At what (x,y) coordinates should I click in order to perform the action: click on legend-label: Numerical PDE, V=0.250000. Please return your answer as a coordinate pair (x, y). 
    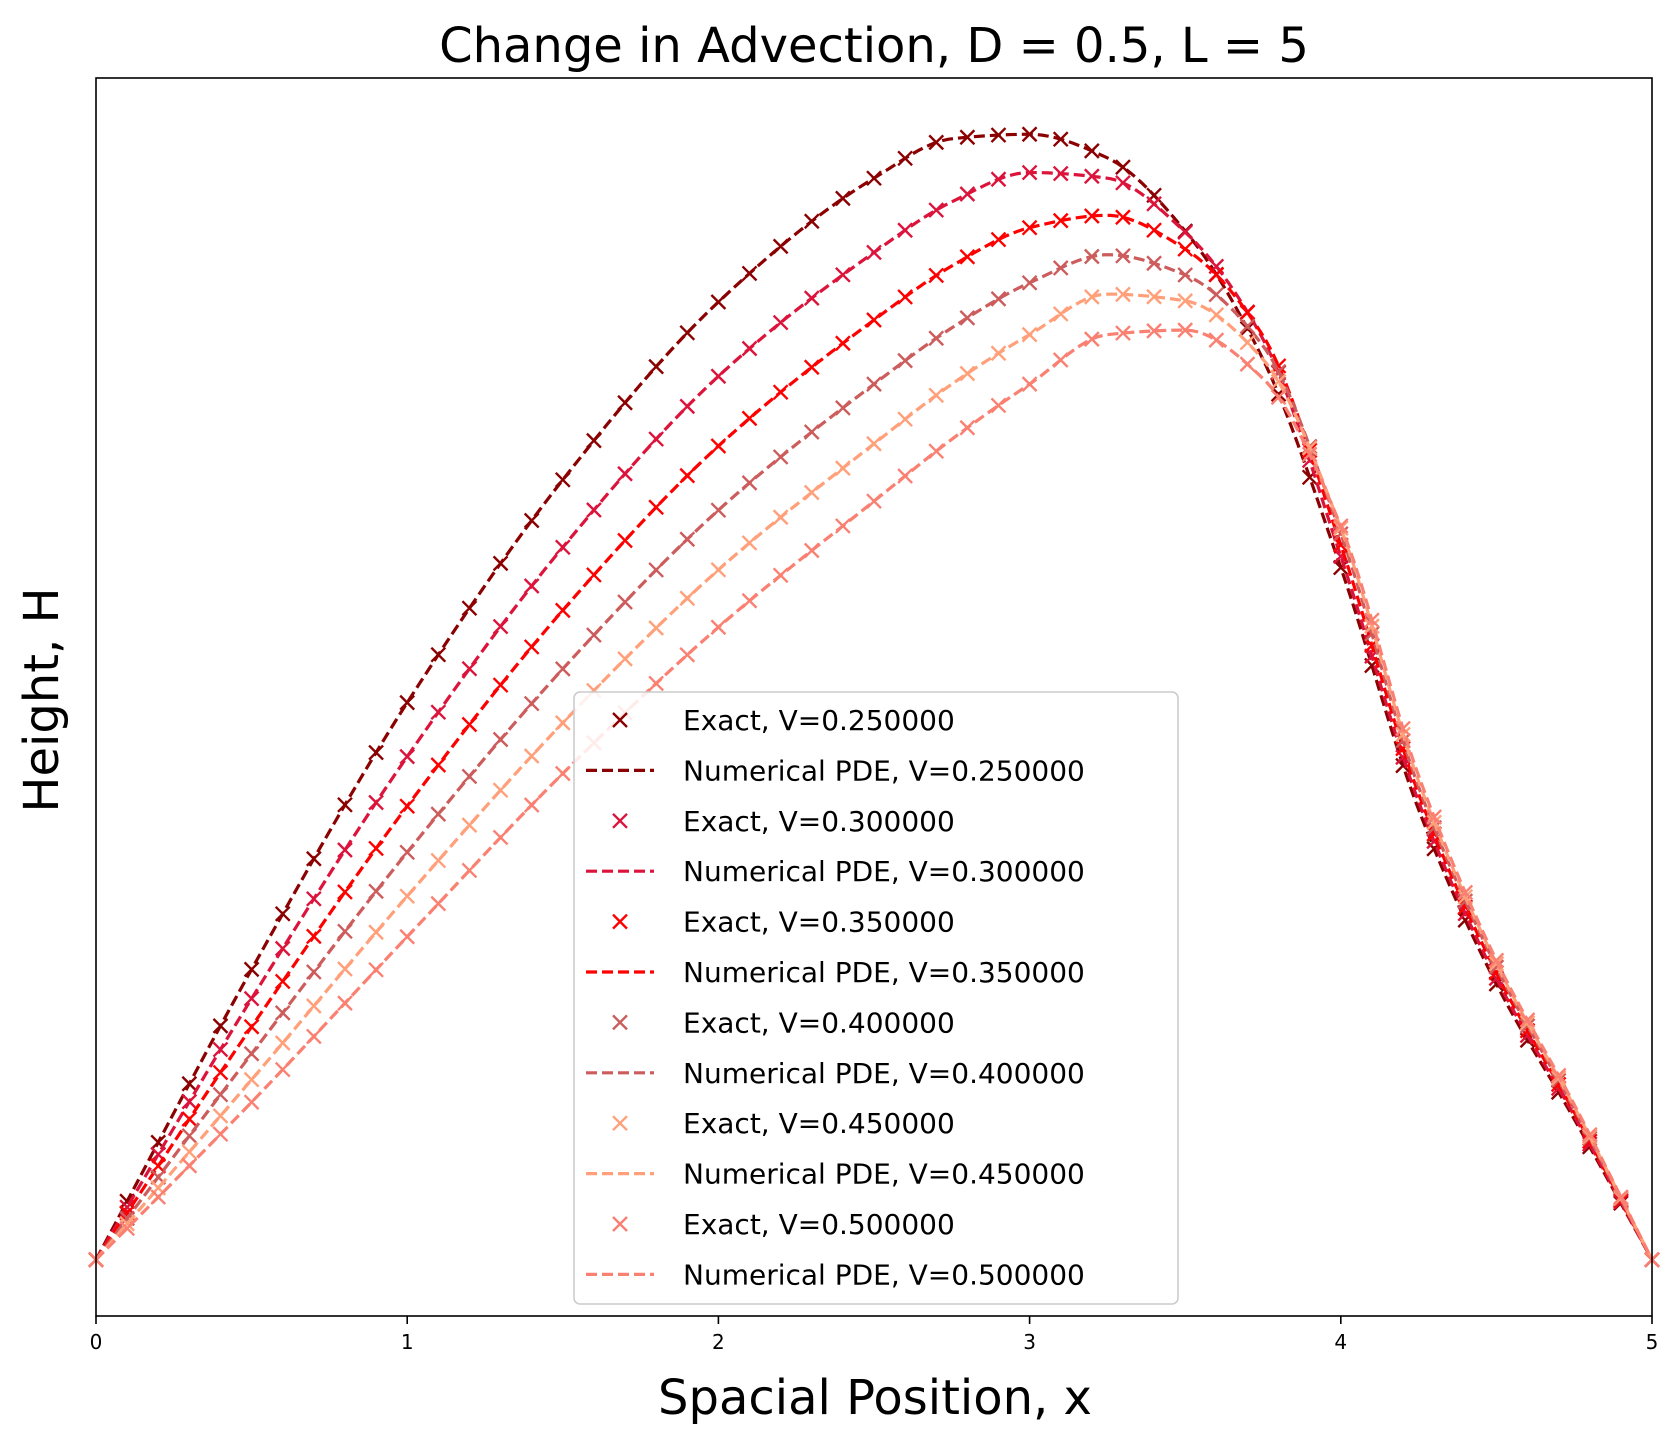
    Looking at the image, I should click on (884, 770).